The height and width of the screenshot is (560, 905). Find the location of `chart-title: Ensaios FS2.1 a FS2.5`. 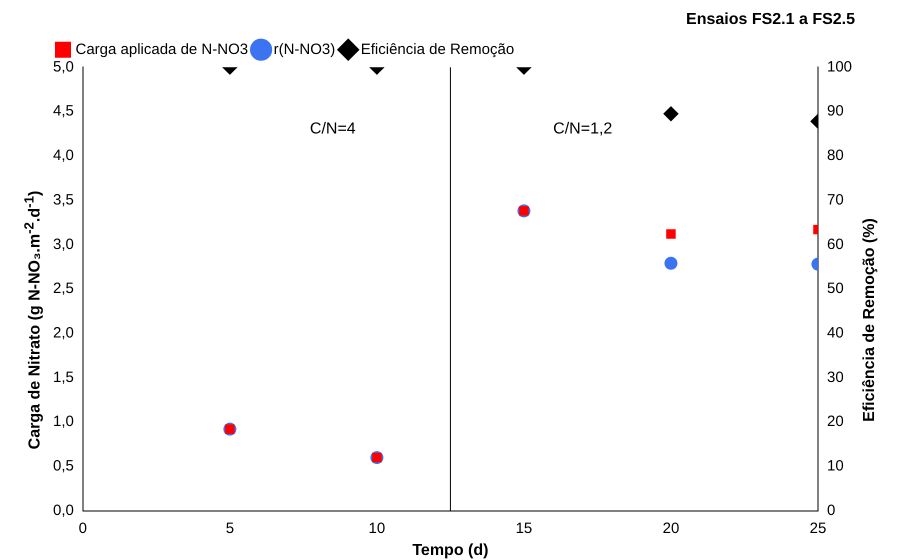

chart-title: Ensaios FS2.1 a FS2.5 is located at coordinates (771, 19).